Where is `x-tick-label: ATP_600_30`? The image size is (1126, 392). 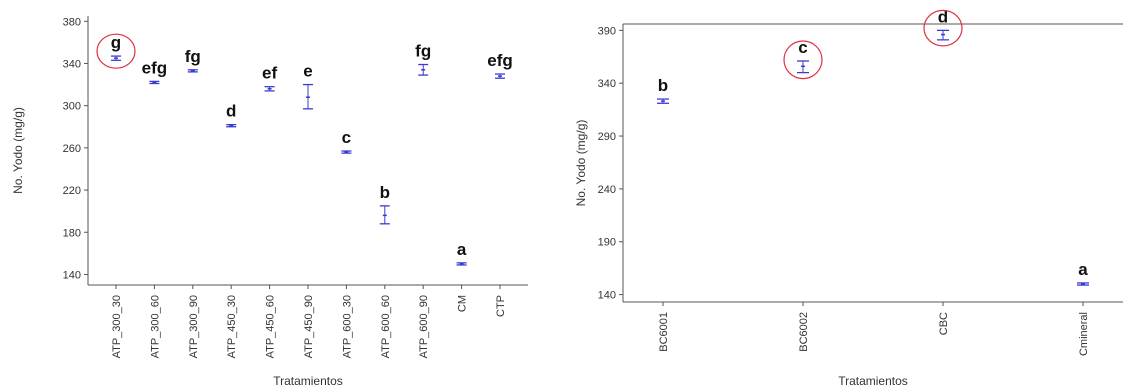
x-tick-label: ATP_600_30 is located at coordinates (347, 326).